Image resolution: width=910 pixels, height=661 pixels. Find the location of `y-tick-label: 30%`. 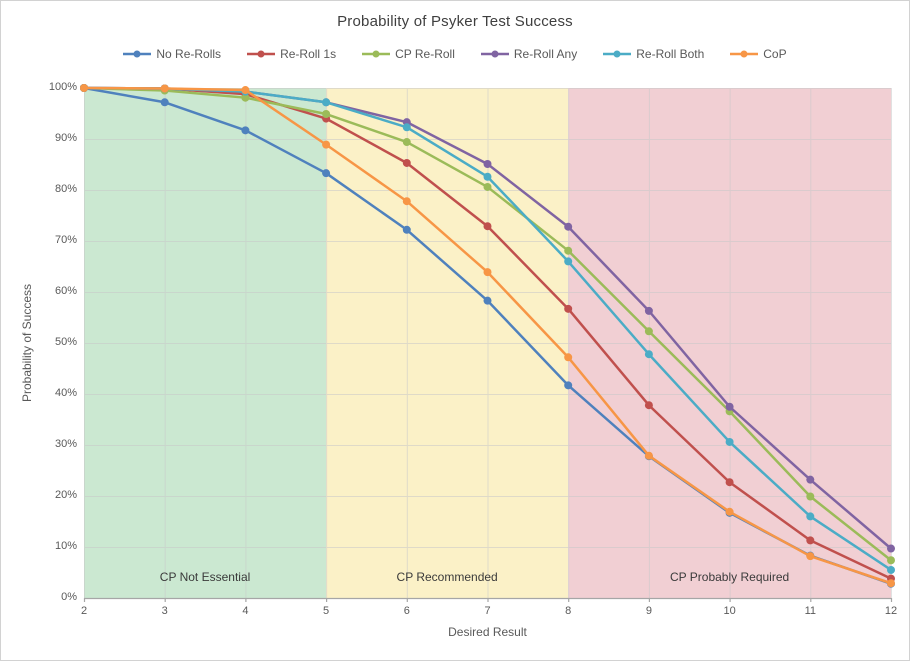

y-tick-label: 30% is located at coordinates (65, 444).